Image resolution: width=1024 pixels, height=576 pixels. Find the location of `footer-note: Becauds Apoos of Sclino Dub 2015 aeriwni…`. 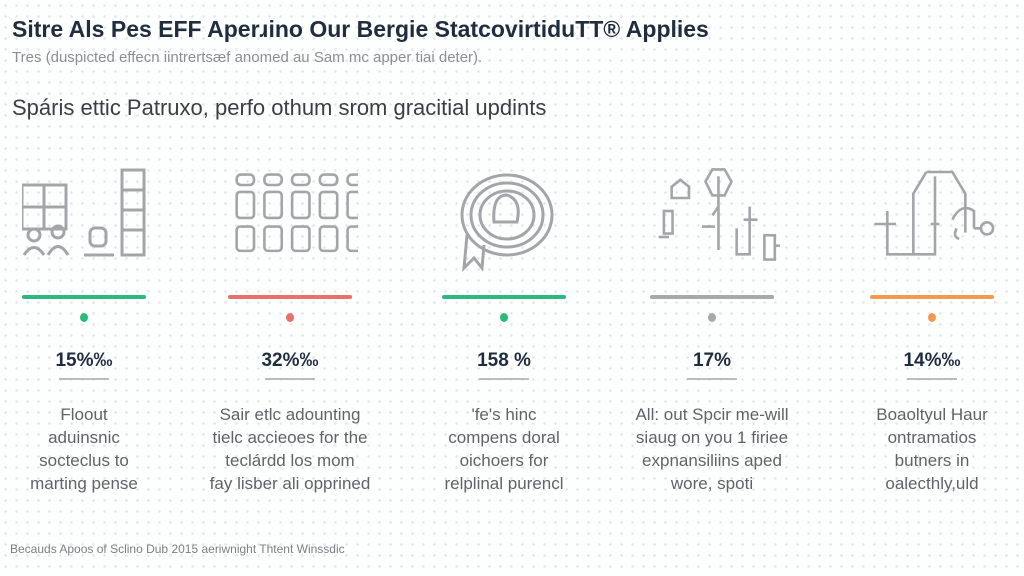

footer-note: Becauds Apoos of Sclino Dub 2015 aeriwni… is located at coordinates (177, 549).